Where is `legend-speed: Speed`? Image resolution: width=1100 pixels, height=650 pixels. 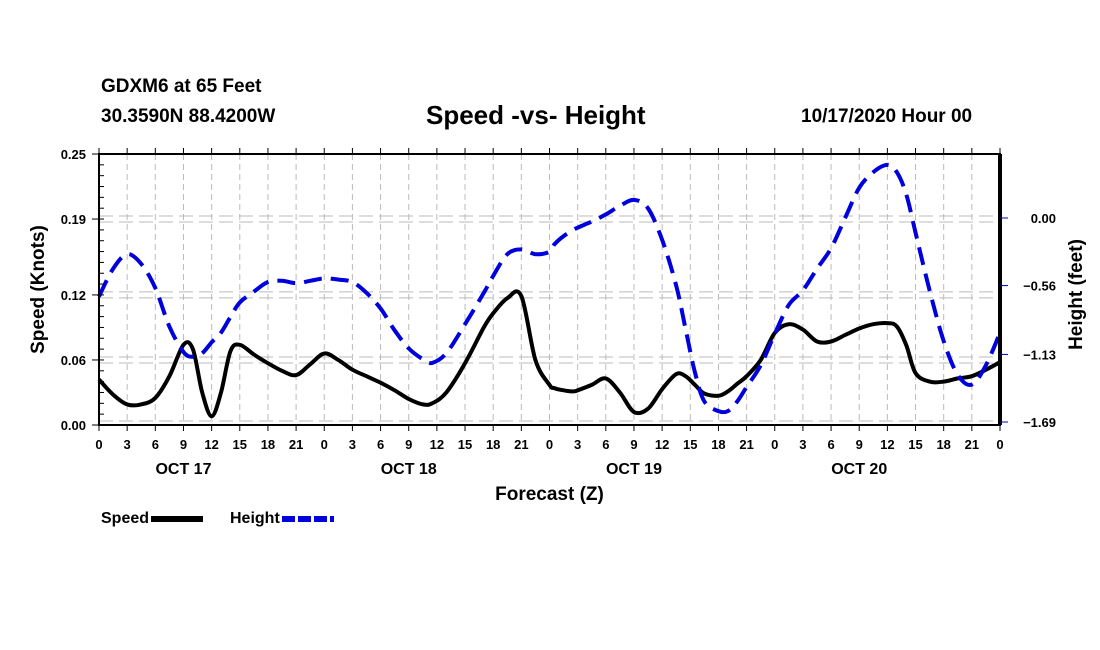 legend-speed: Speed is located at coordinates (152, 519).